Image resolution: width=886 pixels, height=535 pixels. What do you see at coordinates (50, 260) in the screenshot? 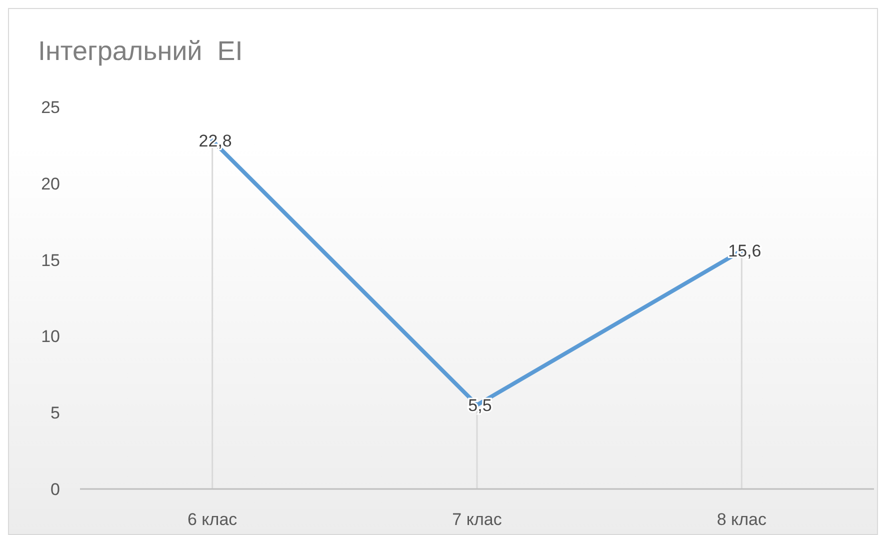
I see `y-tick-label: 15` at bounding box center [50, 260].